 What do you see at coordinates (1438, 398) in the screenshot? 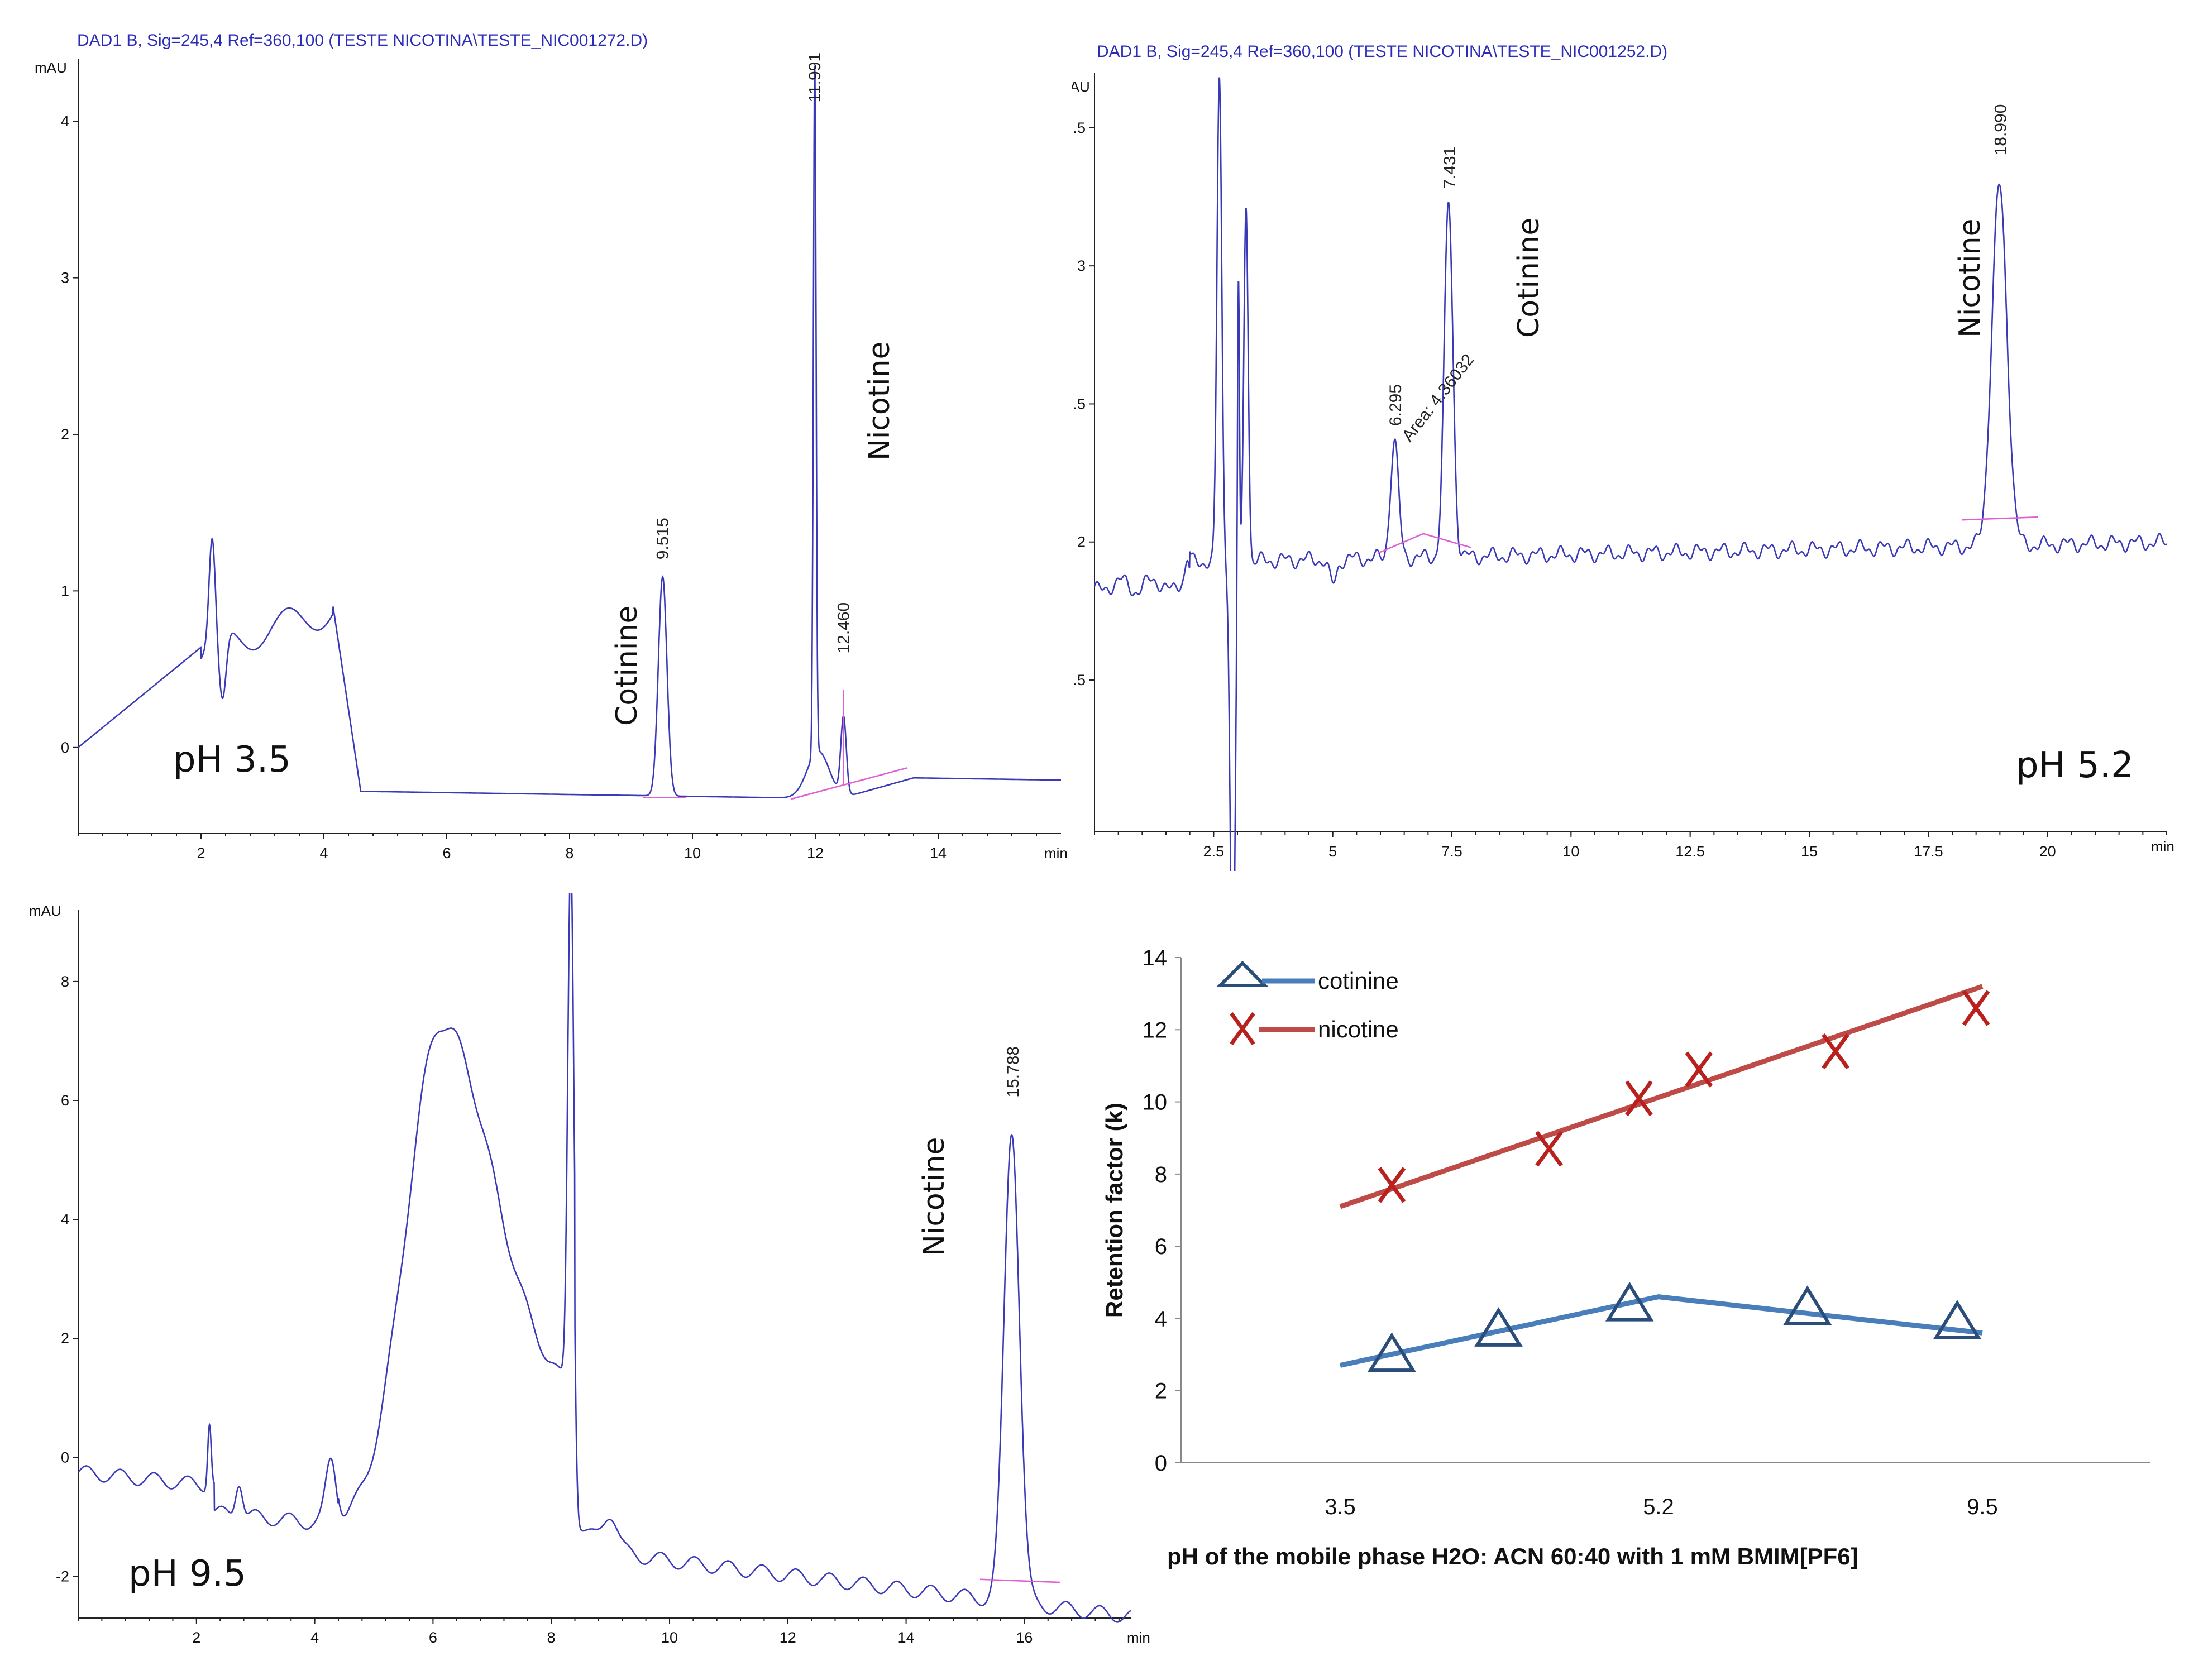
I see `peak-area-annotation: Area: 4.36032` at bounding box center [1438, 398].